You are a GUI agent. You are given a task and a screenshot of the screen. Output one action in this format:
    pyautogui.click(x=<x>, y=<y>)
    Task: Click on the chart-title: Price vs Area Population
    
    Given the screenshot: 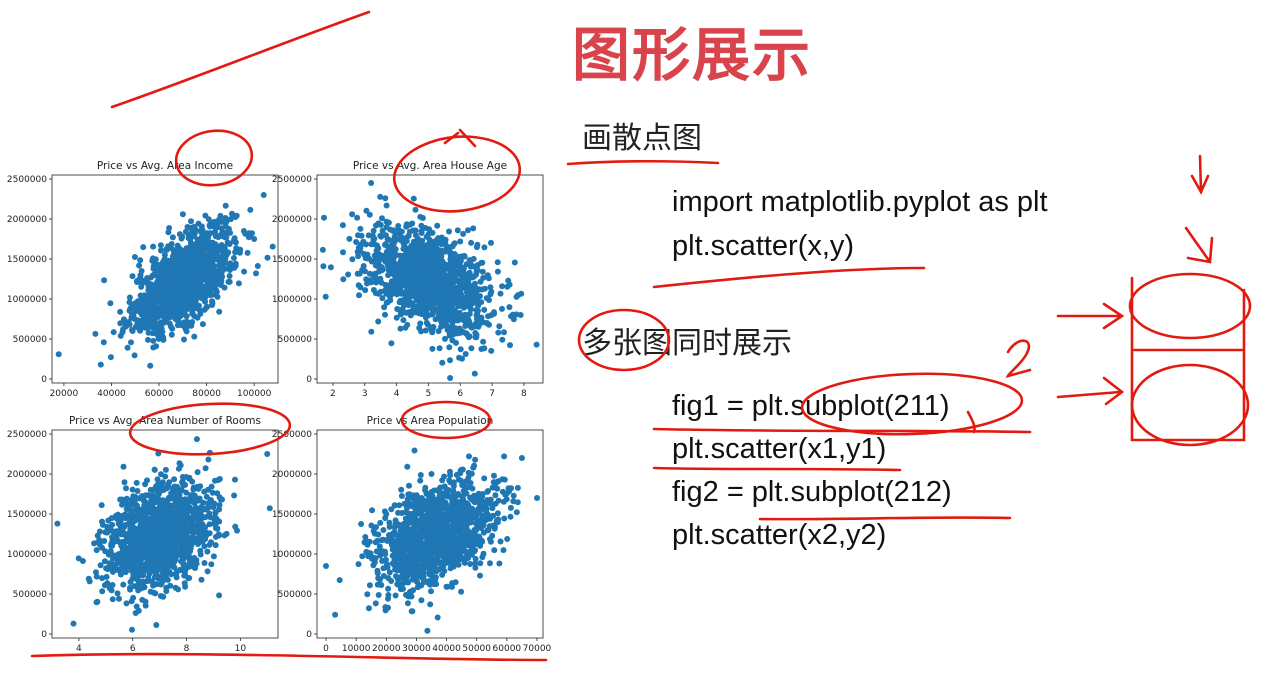 What is the action you would take?
    pyautogui.click(x=430, y=421)
    